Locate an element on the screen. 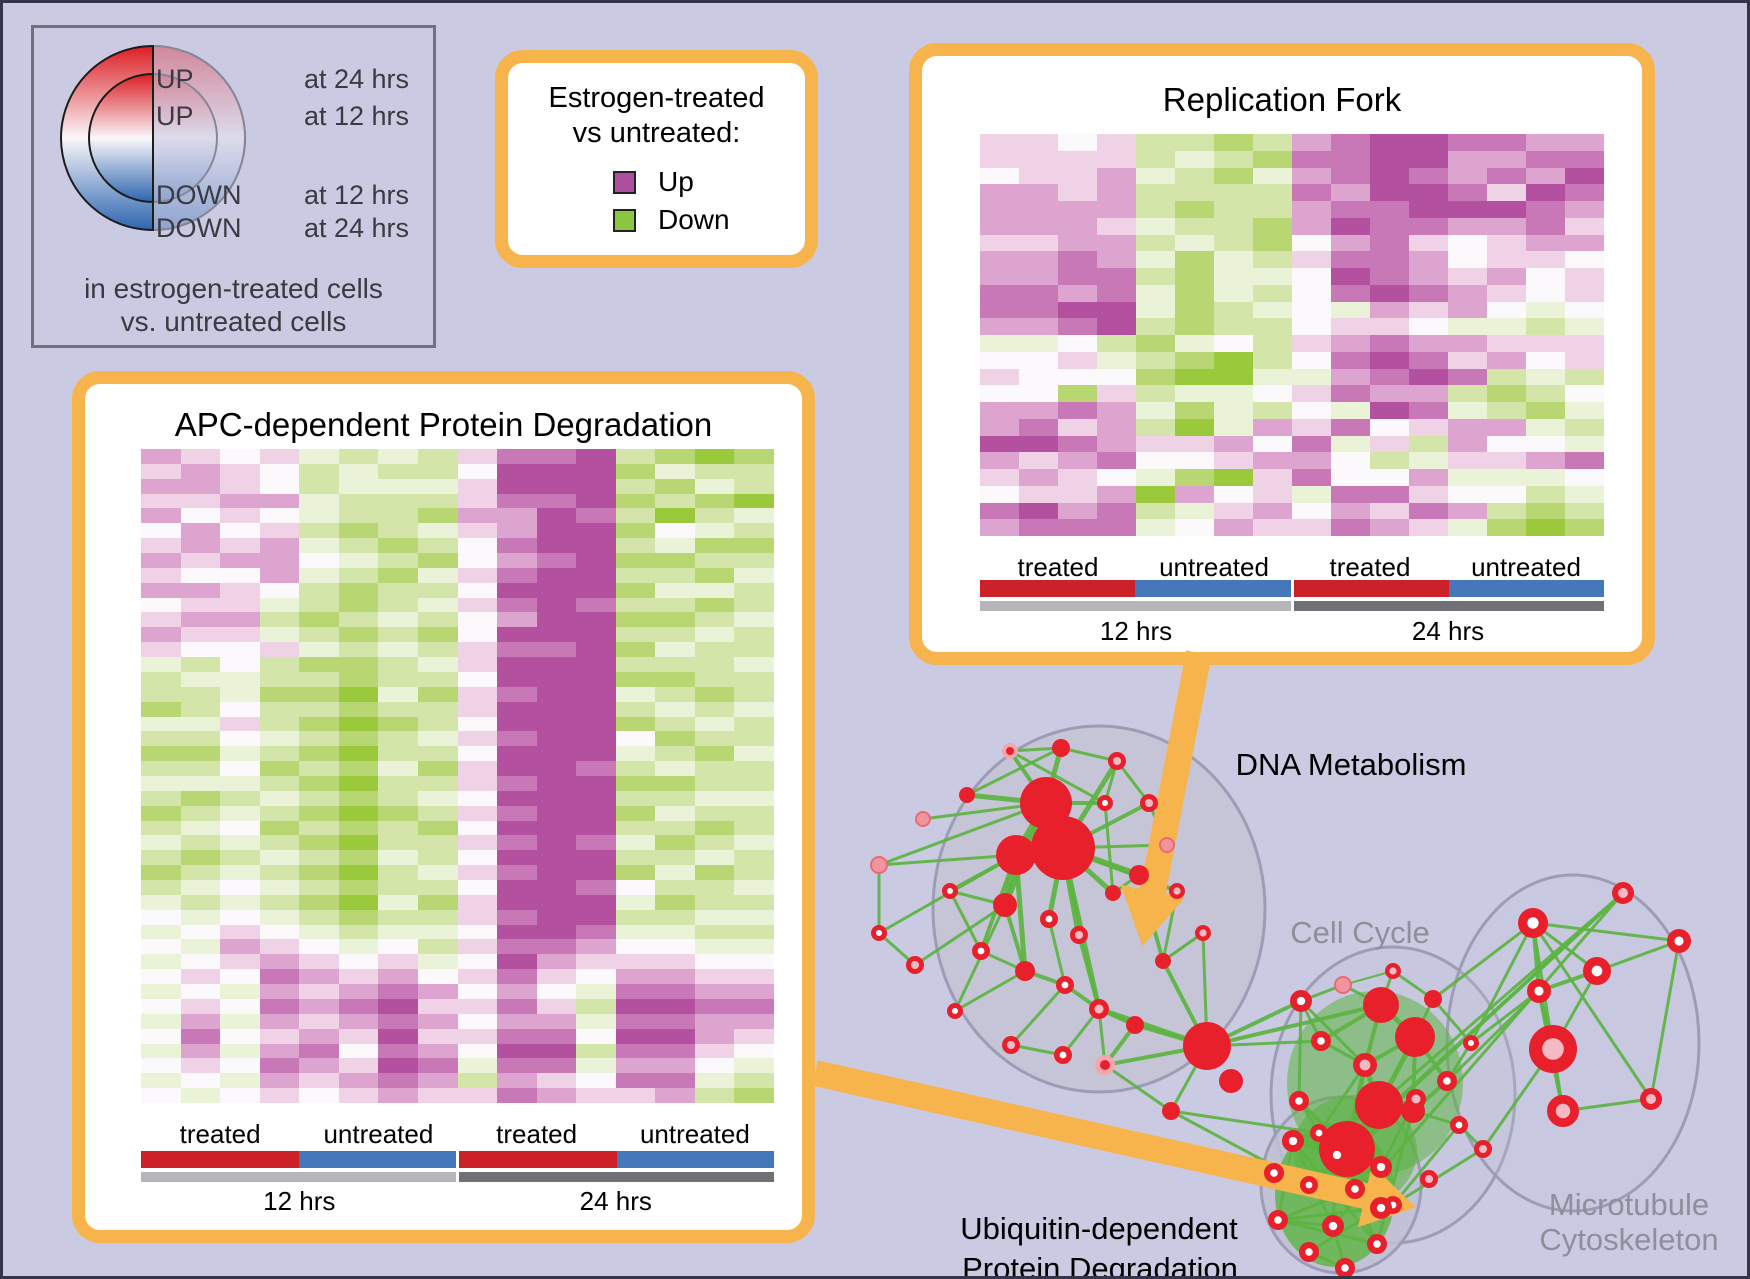 Image resolution: width=1750 pixels, height=1279 pixels. apc-condition-bars is located at coordinates (457, 1159).